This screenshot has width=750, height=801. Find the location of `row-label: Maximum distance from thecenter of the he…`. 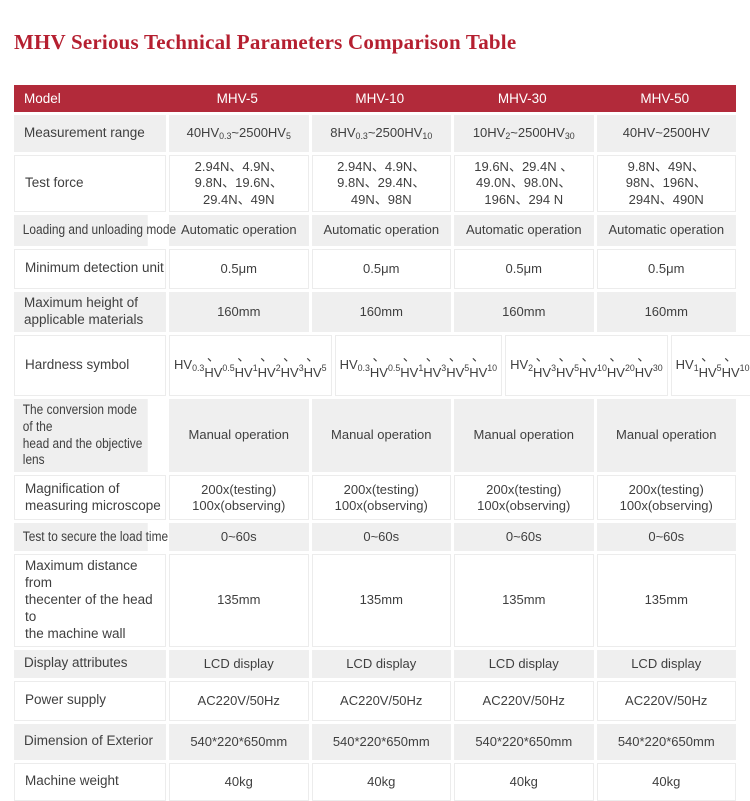

row-label: Maximum distance from thecenter of the he… is located at coordinates (90, 600).